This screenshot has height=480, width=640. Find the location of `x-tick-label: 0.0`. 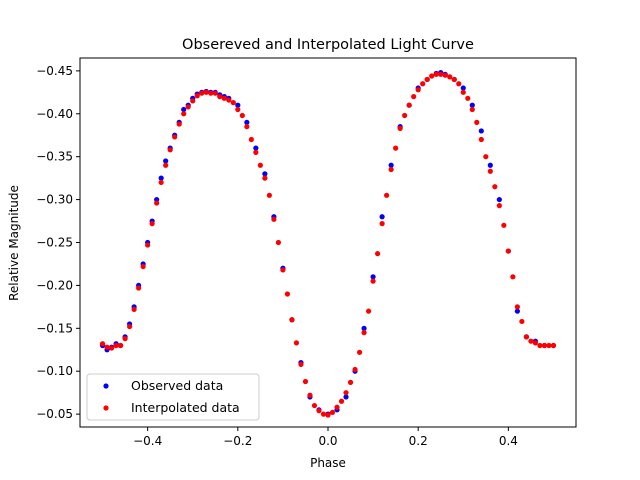

x-tick-label: 0.0 is located at coordinates (327, 441).